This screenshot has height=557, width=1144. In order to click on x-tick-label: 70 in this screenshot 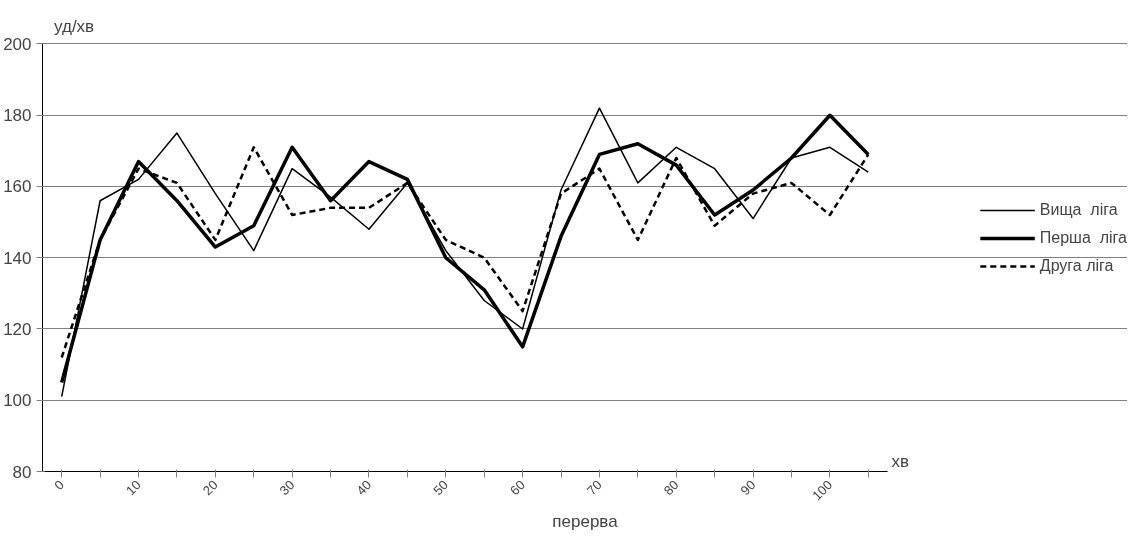, I will do `click(594, 488)`.